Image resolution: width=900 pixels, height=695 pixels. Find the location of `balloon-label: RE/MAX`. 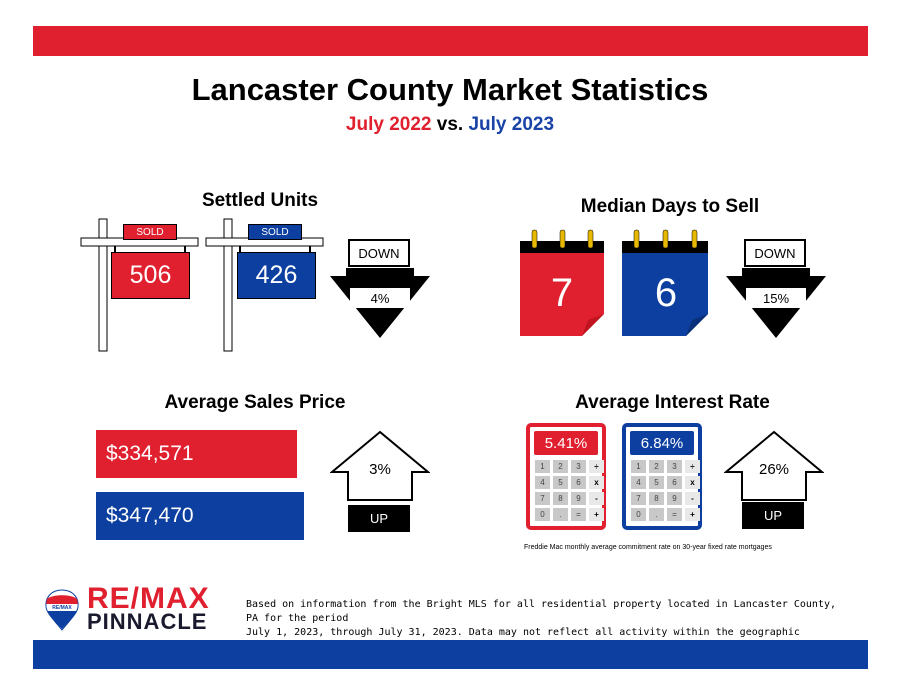

balloon-label: RE/MAX is located at coordinates (62, 608).